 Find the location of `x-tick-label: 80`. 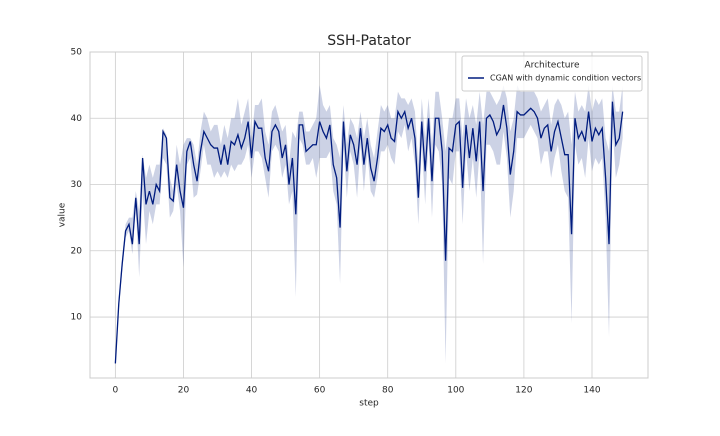

x-tick-label: 80 is located at coordinates (388, 391).